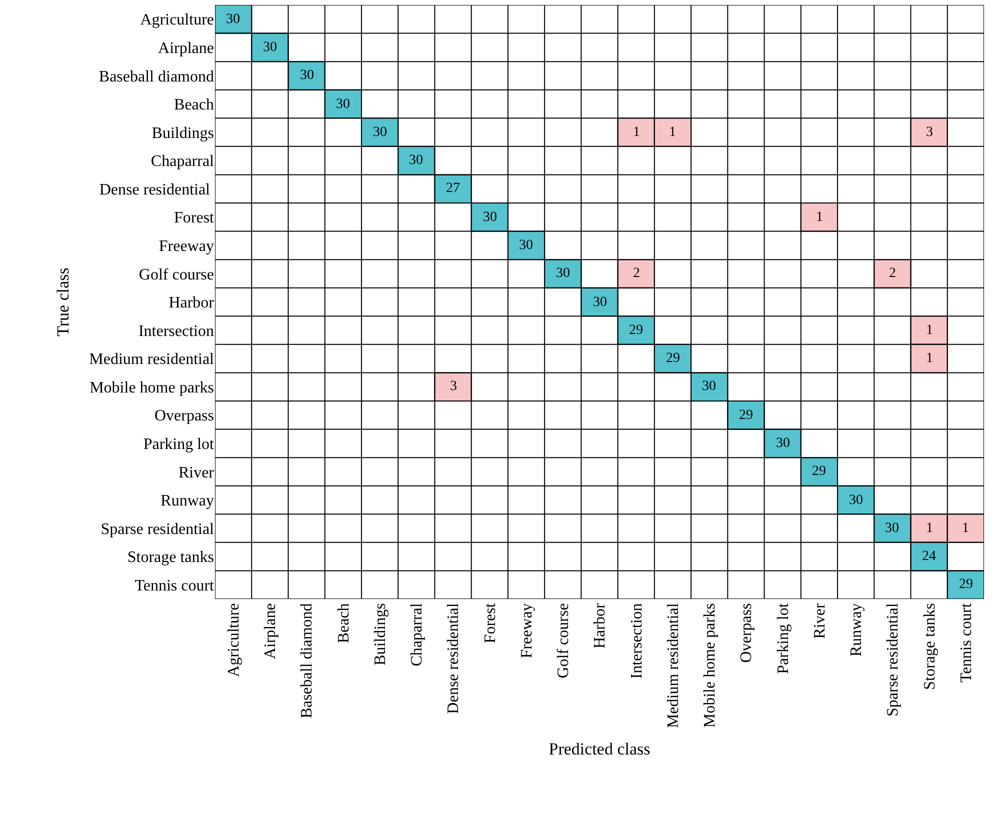  Describe the element at coordinates (710, 665) in the screenshot. I see `x-tick-label: Mobile home parks` at that location.